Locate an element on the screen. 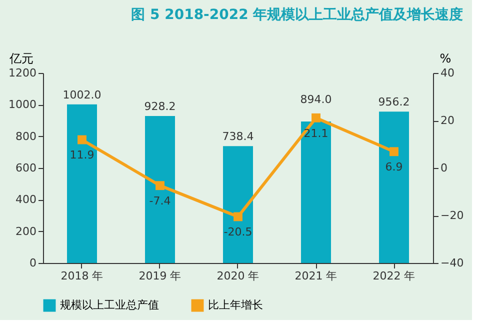  legend-label: 规模以上工业总产值 is located at coordinates (109, 305).